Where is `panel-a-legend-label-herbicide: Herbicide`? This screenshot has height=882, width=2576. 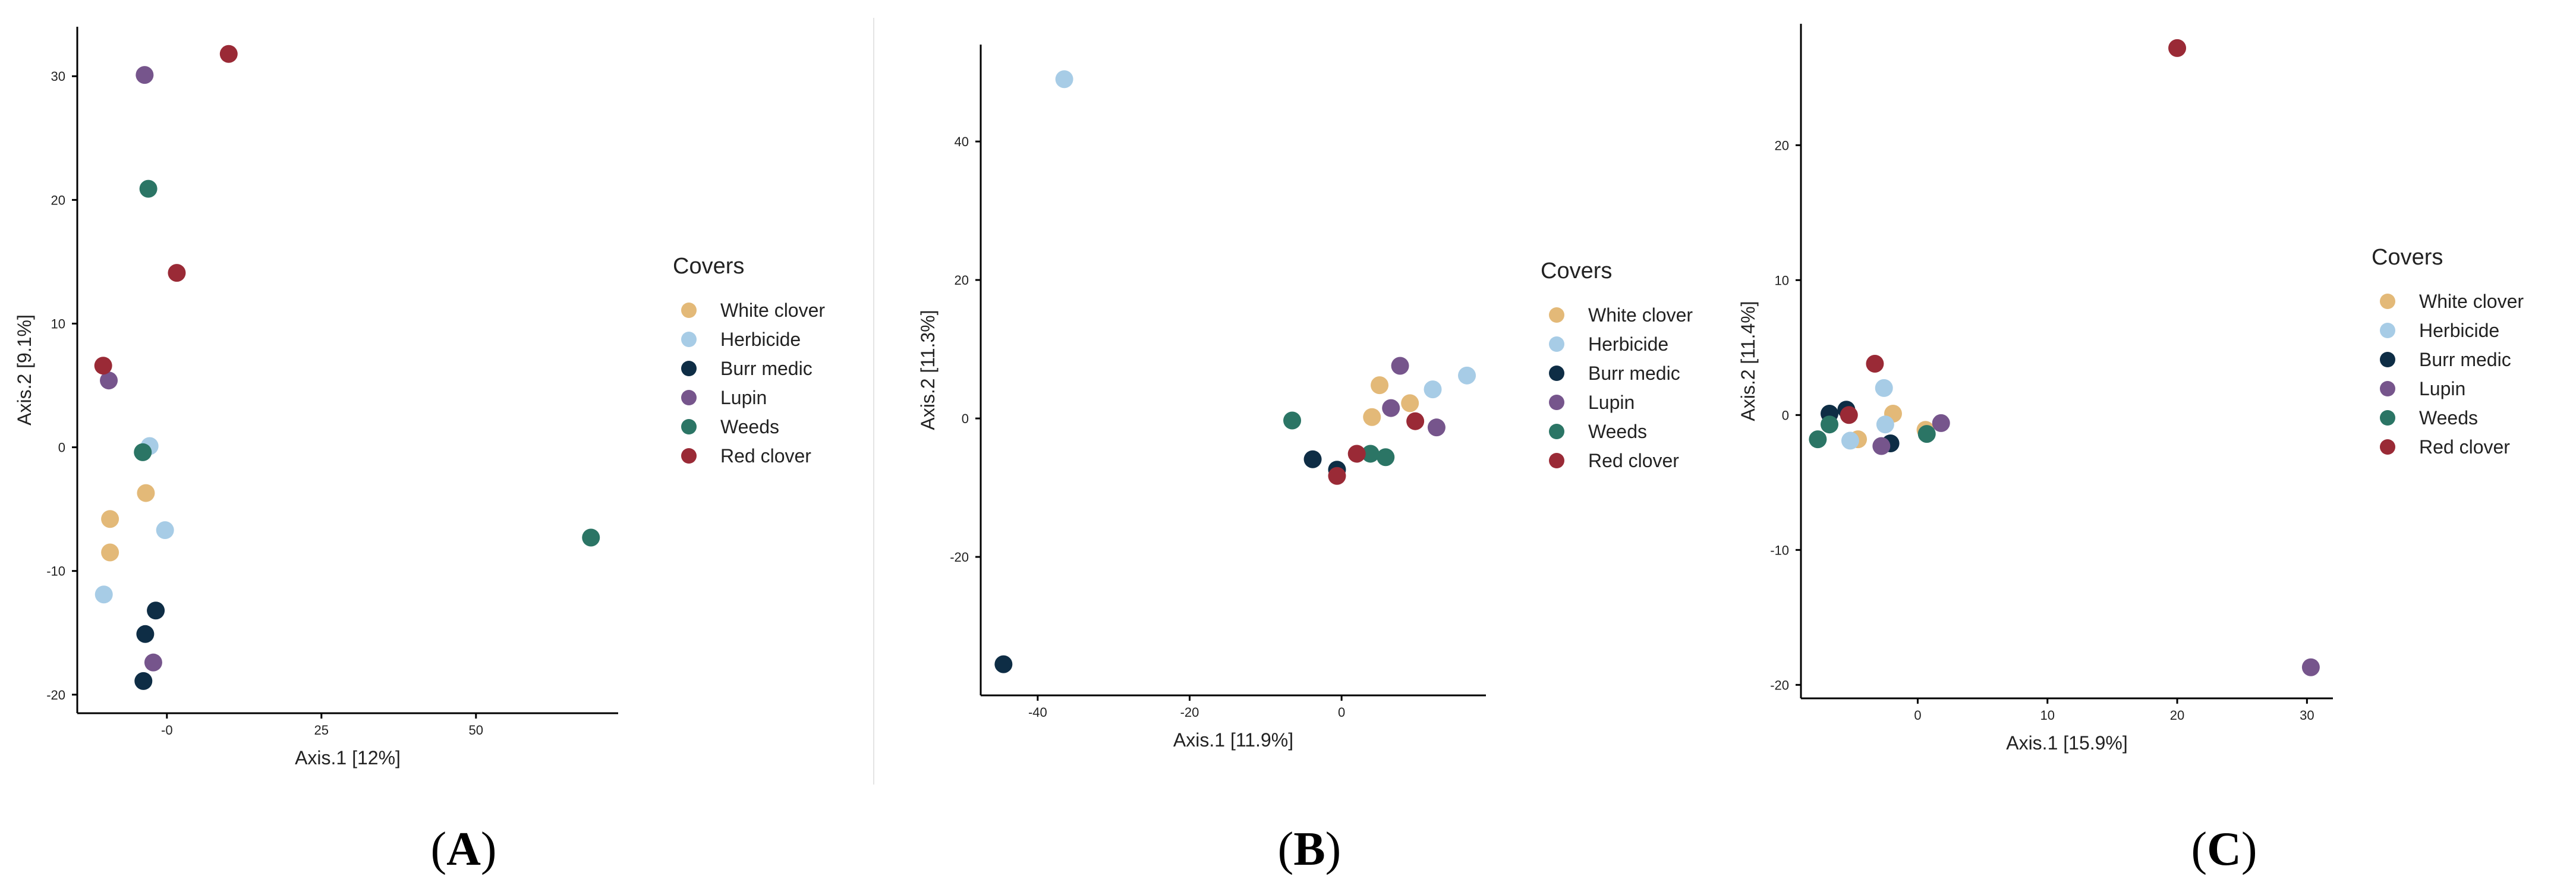
panel-a-legend-label-herbicide: Herbicide is located at coordinates (760, 339).